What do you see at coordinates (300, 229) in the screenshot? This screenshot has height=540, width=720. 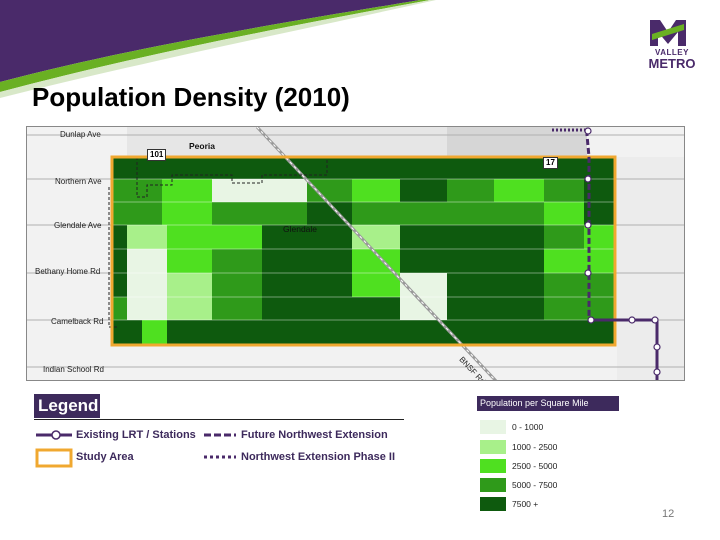 I see `place-label-glendale: Glendale` at bounding box center [300, 229].